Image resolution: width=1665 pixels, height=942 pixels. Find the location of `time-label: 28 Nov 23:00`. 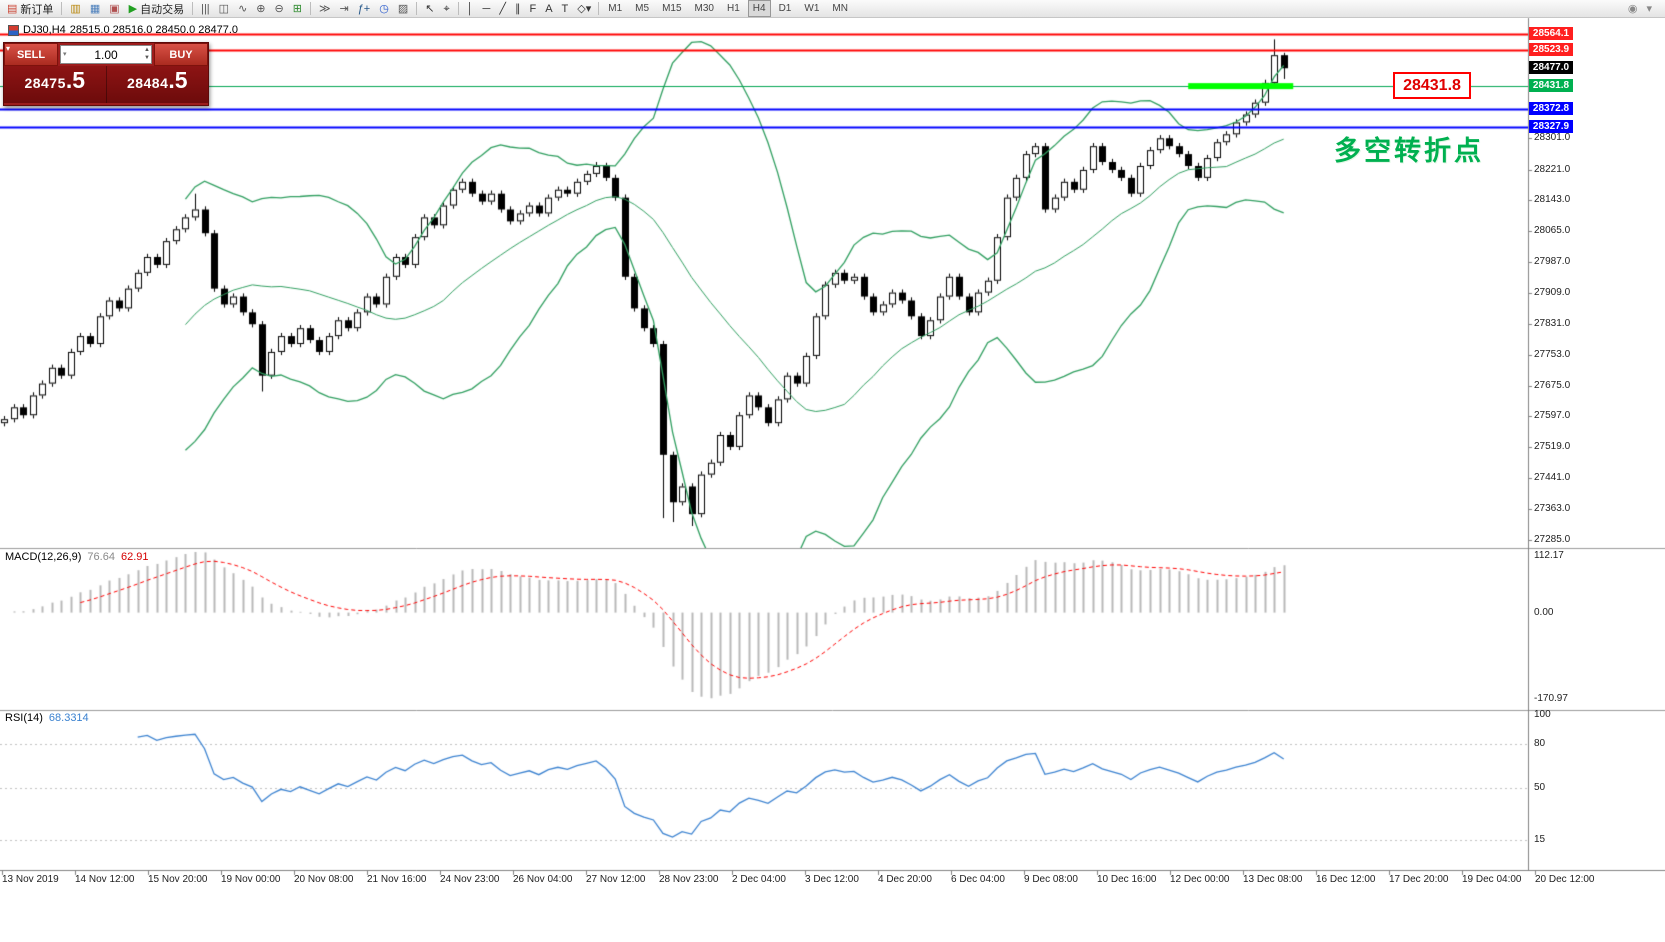

time-label: 28 Nov 23:00 is located at coordinates (689, 879).